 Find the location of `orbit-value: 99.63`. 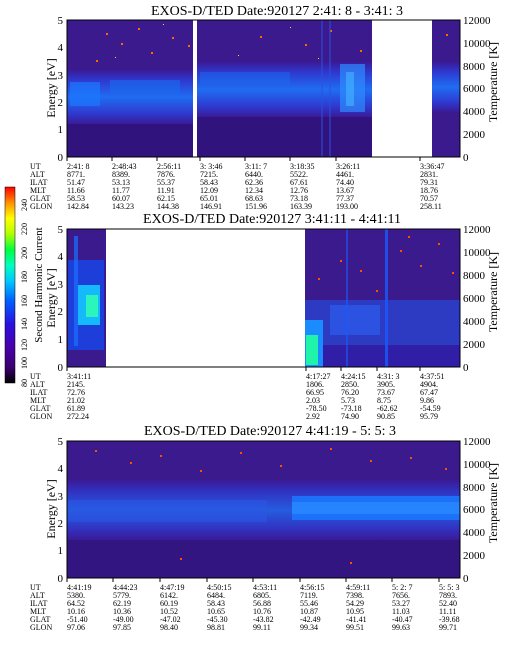

orbit-value: 99.63 is located at coordinates (401, 627).